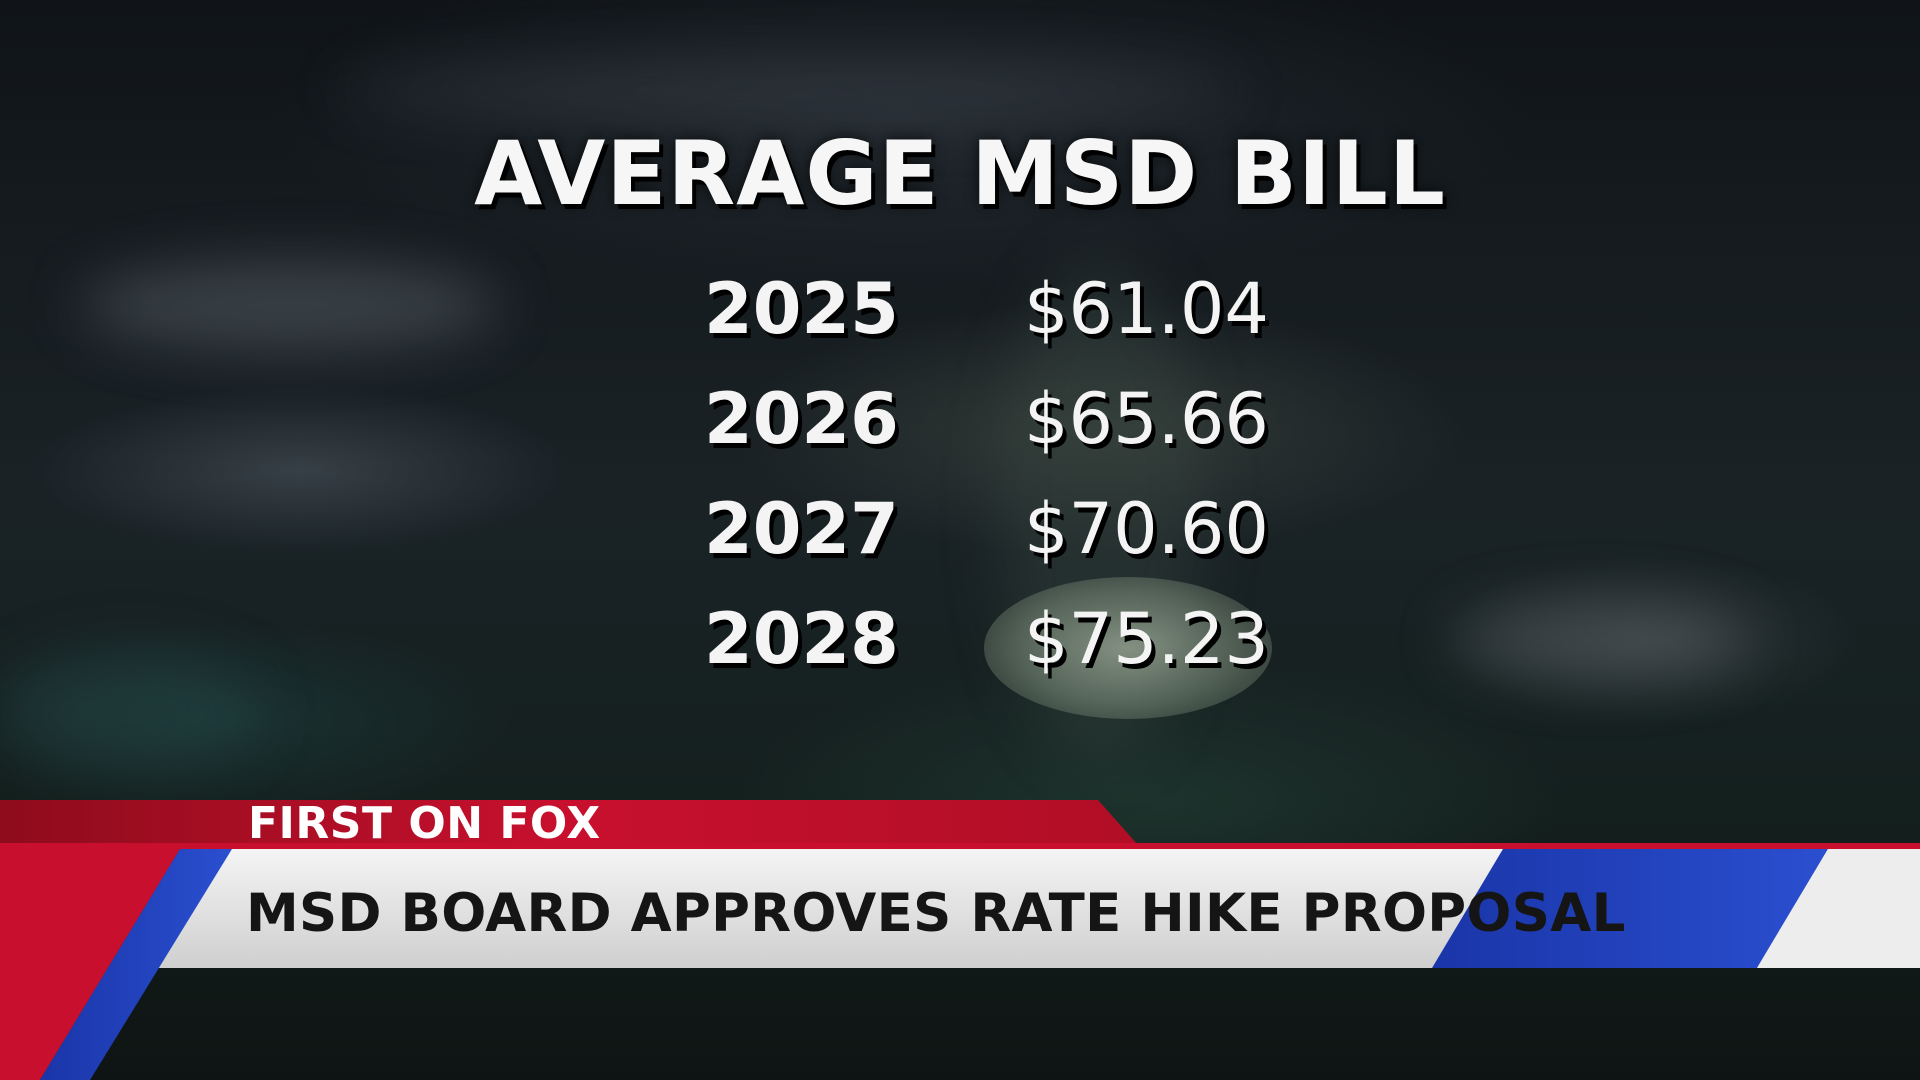 Image resolution: width=1920 pixels, height=1080 pixels. What do you see at coordinates (424, 823) in the screenshot?
I see `first-on-fox-label: FIRST ON FOX` at bounding box center [424, 823].